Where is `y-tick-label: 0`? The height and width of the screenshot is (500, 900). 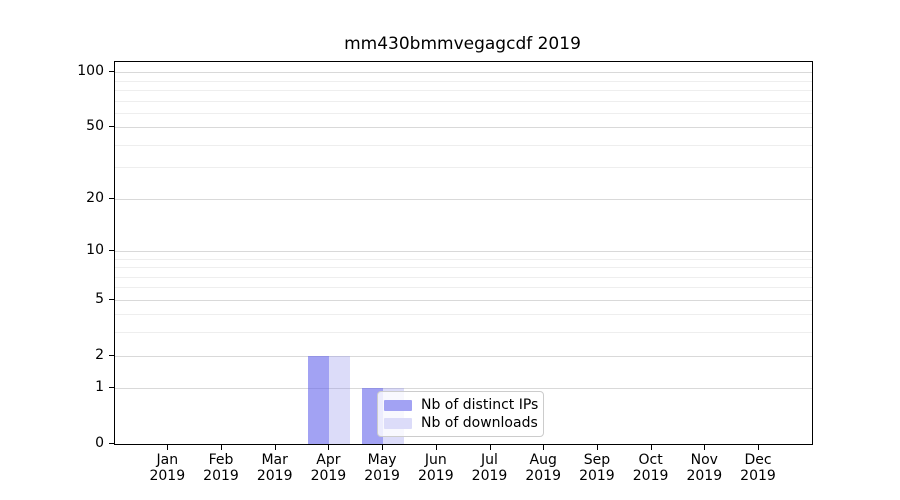 y-tick-label: 0 is located at coordinates (99, 443).